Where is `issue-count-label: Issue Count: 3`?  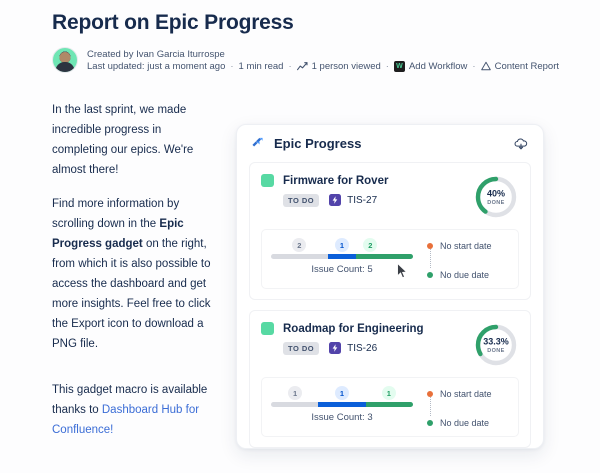
issue-count-label: Issue Count: 3 is located at coordinates (342, 417).